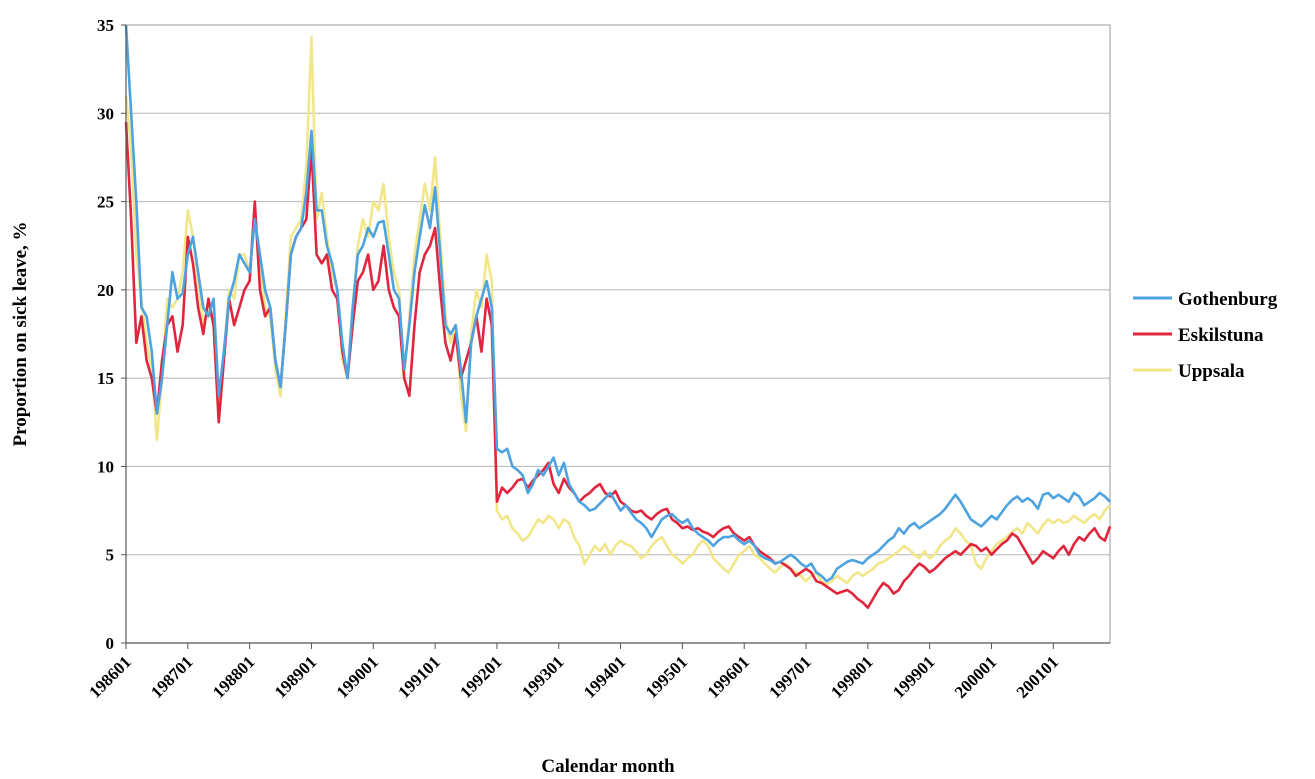 This screenshot has height=779, width=1315. What do you see at coordinates (1221, 335) in the screenshot?
I see `legend-label-eskilstuna: Eskilstuna` at bounding box center [1221, 335].